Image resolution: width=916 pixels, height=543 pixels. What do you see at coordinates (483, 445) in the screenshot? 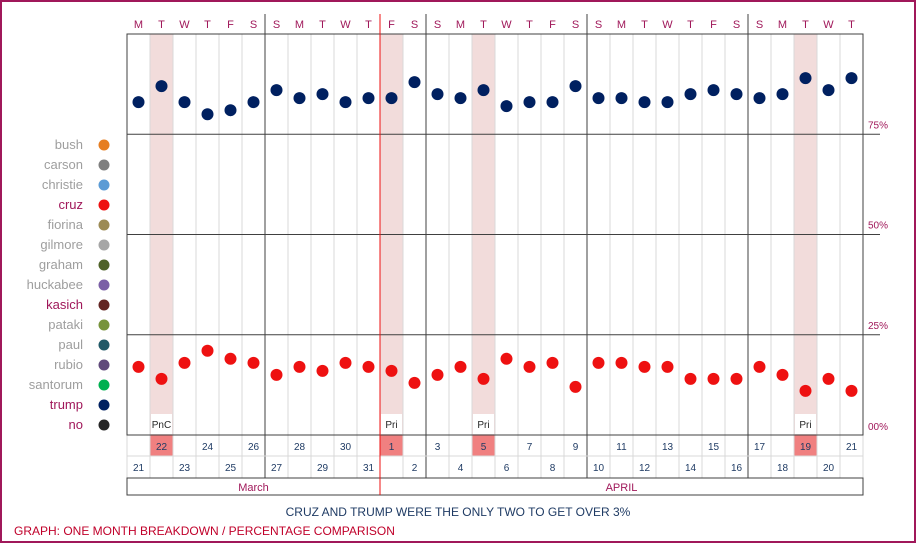
I see `highlight-date-cell` at bounding box center [483, 445].